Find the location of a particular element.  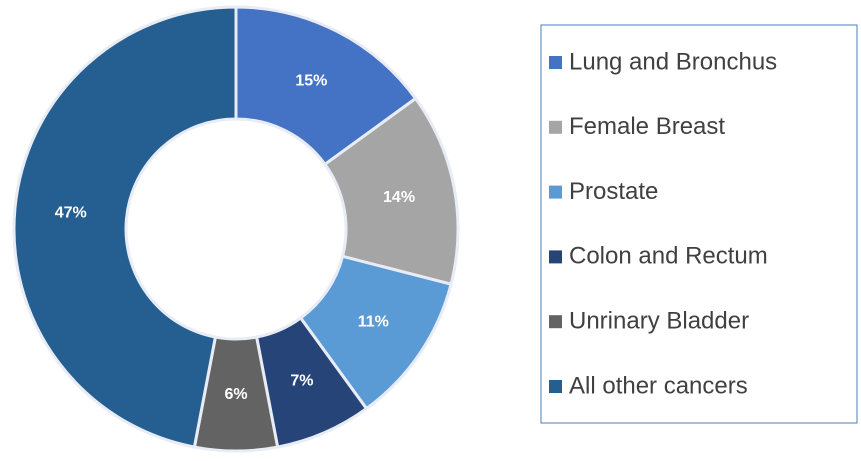

legend-label: Prostate is located at coordinates (613, 191).